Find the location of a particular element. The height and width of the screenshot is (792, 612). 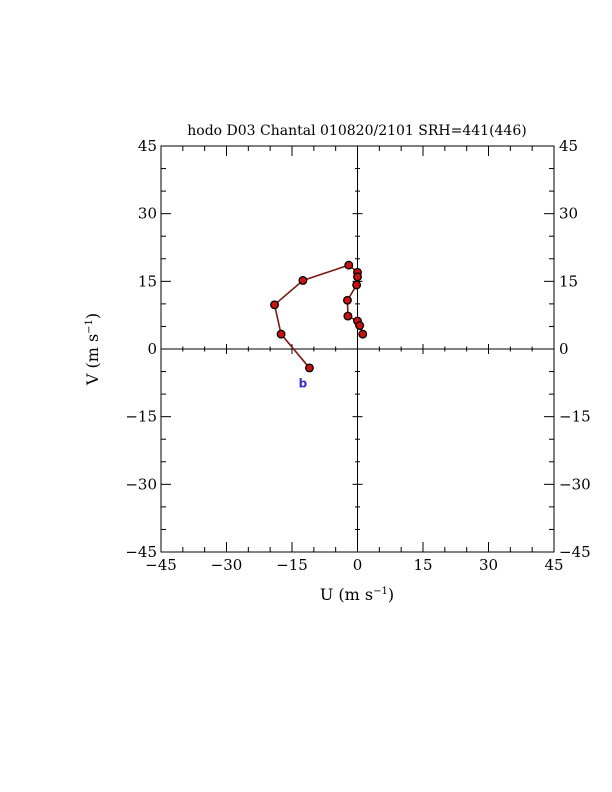

annotation-label: b is located at coordinates (303, 383).